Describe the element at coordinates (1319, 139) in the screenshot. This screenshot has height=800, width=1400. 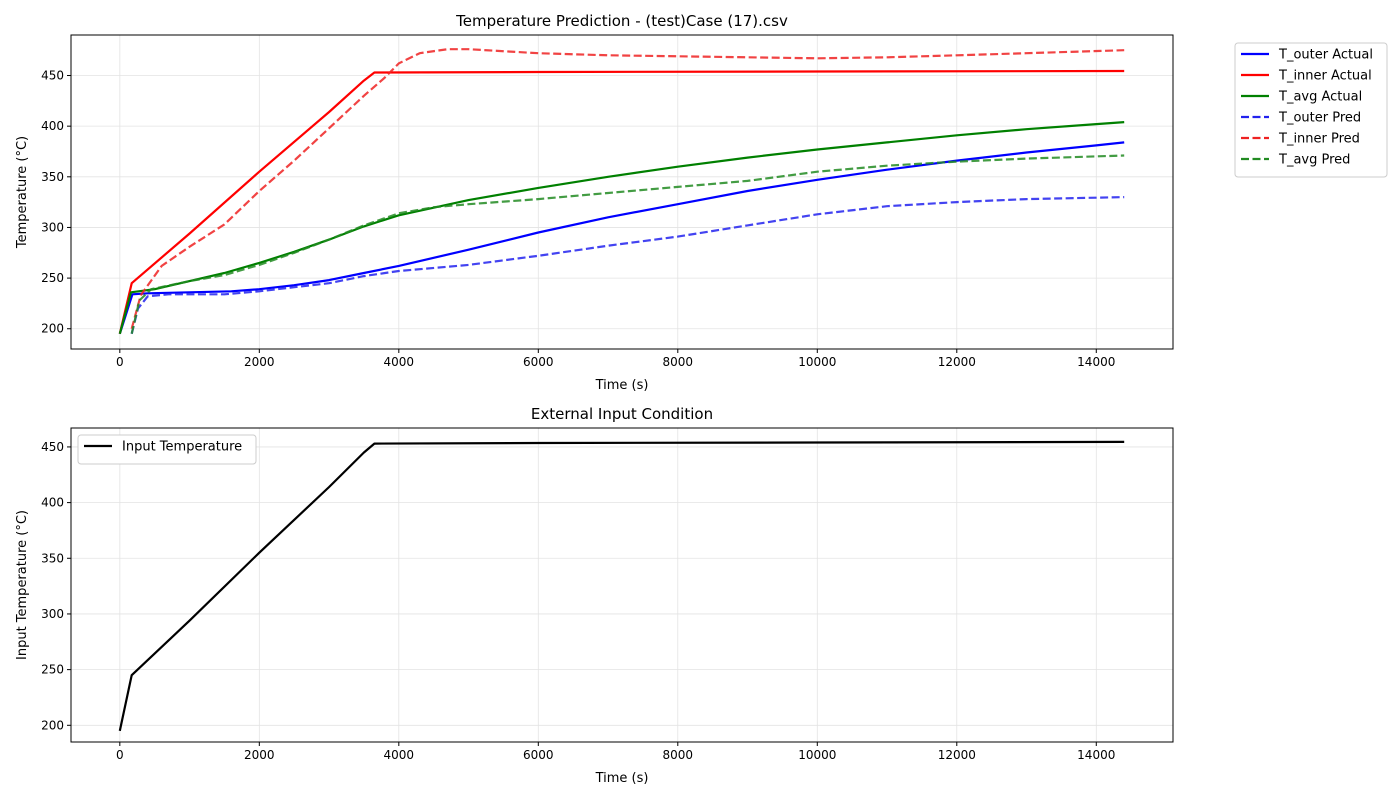
I see `legend-label: T_inner Pred` at that location.